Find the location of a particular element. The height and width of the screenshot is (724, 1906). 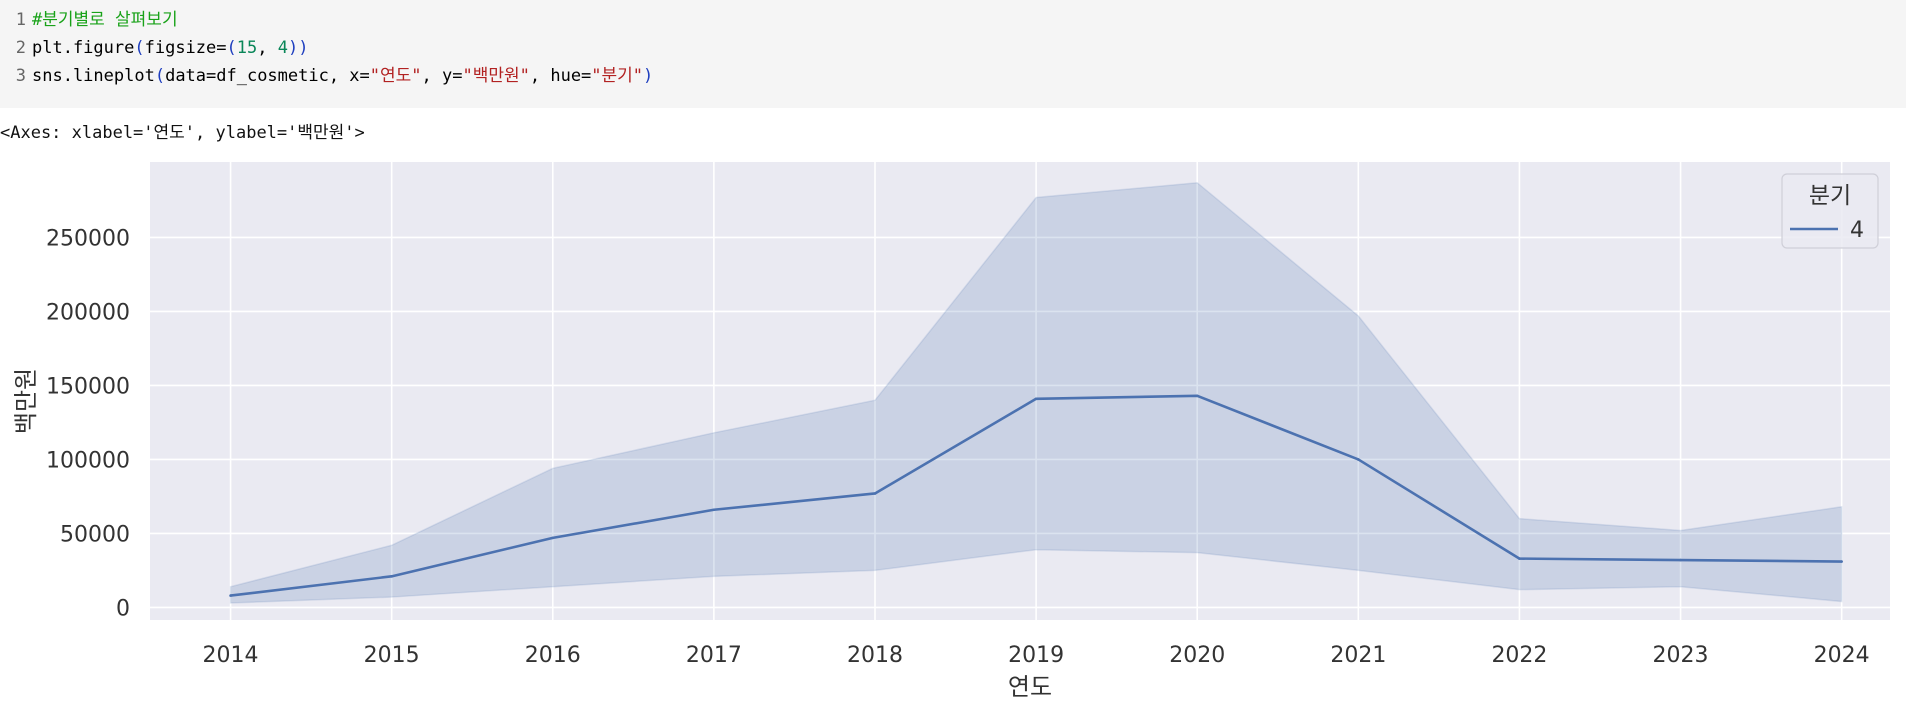

code-token: )) is located at coordinates (298, 48).